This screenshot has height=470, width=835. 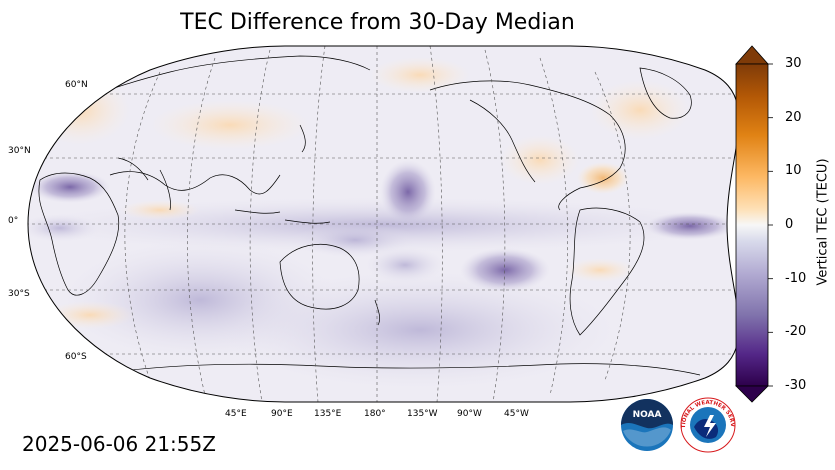 I want to click on colorbar-tick-neg10: -10, so click(x=796, y=278).